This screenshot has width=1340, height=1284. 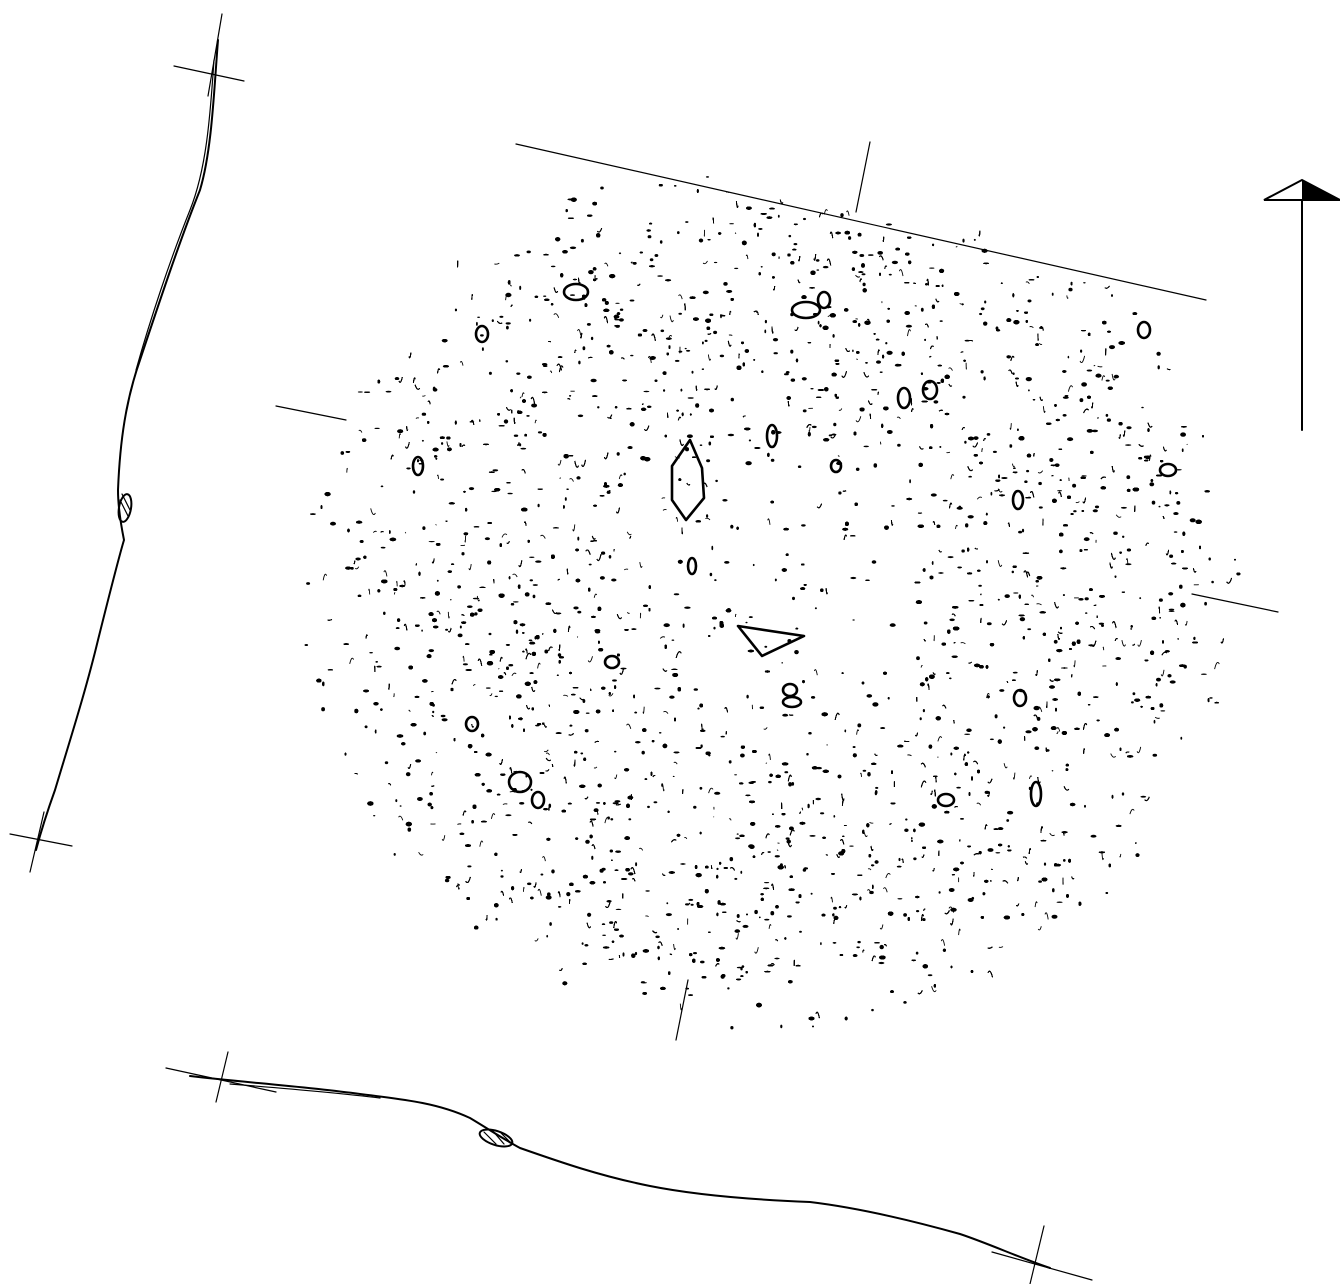 What do you see at coordinates (863, 177) in the screenshot?
I see `north-tick` at bounding box center [863, 177].